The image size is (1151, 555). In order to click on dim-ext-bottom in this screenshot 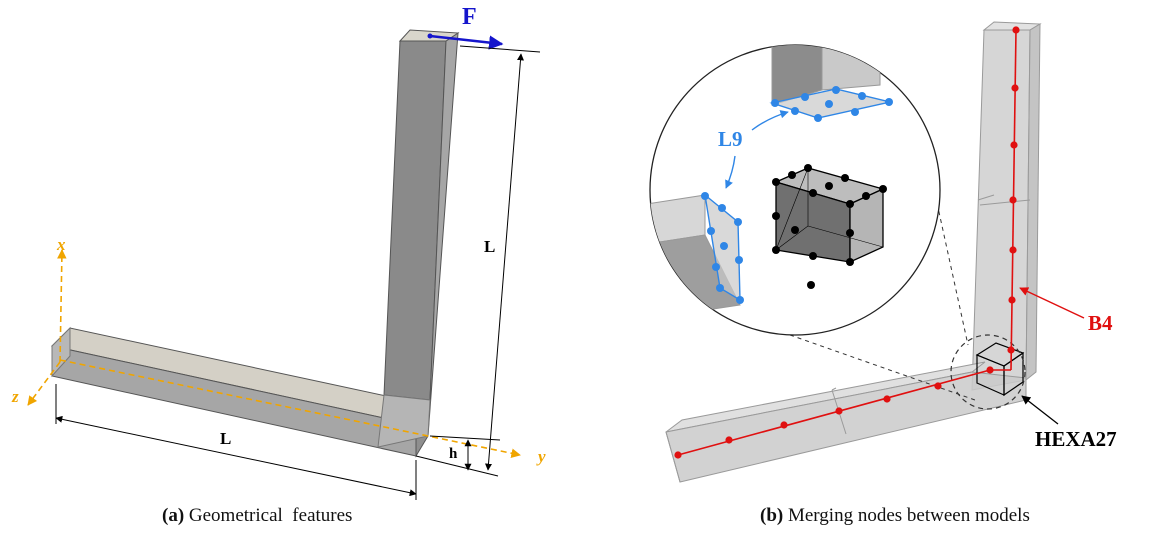, I will do `click(457, 466)`.